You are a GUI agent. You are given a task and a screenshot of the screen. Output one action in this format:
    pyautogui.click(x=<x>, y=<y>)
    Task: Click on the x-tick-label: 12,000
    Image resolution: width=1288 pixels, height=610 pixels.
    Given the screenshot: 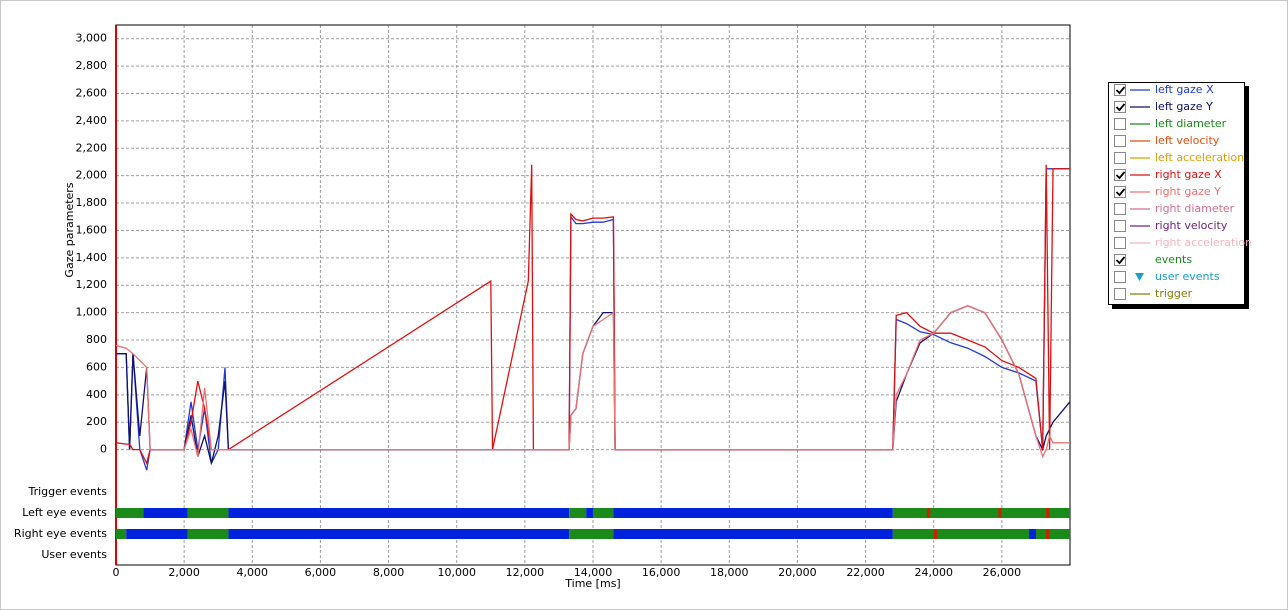 What is the action you would take?
    pyautogui.click(x=525, y=572)
    